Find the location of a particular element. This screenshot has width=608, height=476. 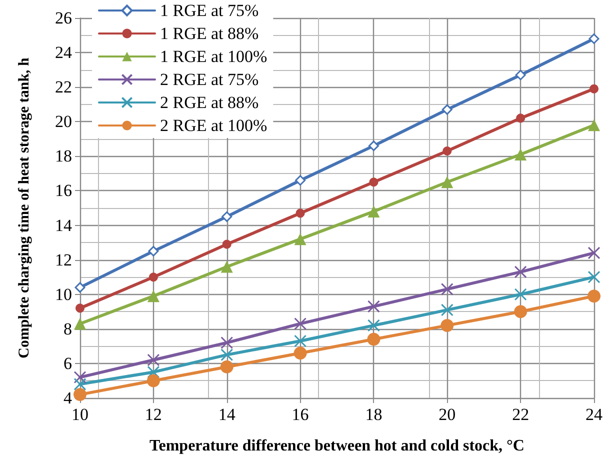

legend-label: 1 RGE at 100% is located at coordinates (214, 56).